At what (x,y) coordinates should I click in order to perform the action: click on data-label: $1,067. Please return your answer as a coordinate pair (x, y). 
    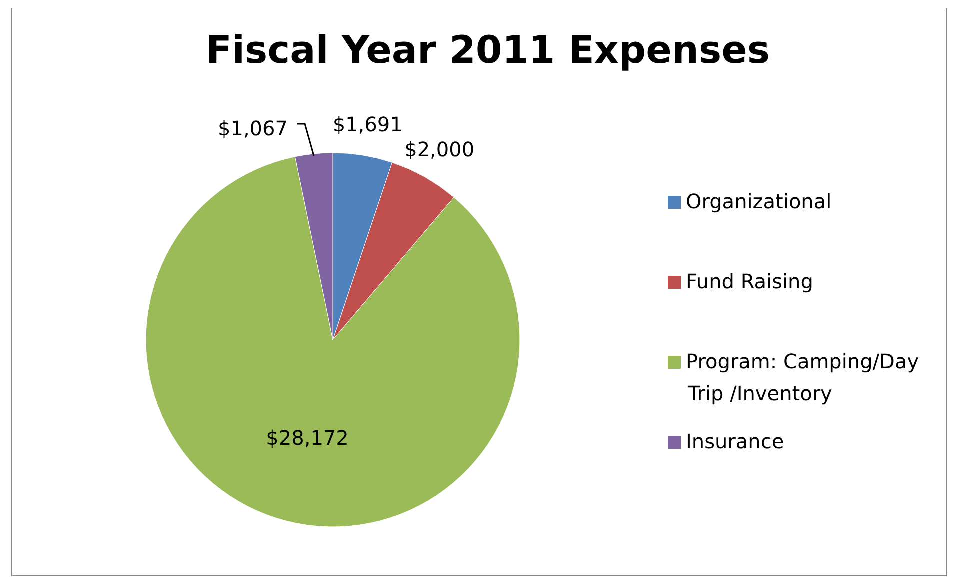
    Looking at the image, I should click on (253, 128).